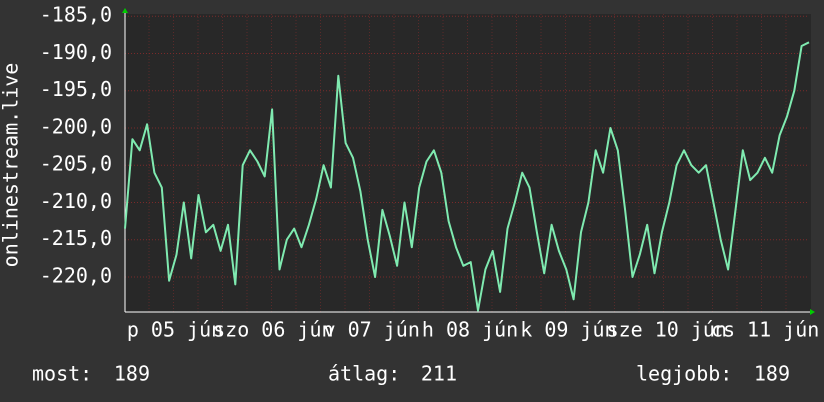  Describe the element at coordinates (439, 374) in the screenshot. I see `stat-value: 211` at that location.